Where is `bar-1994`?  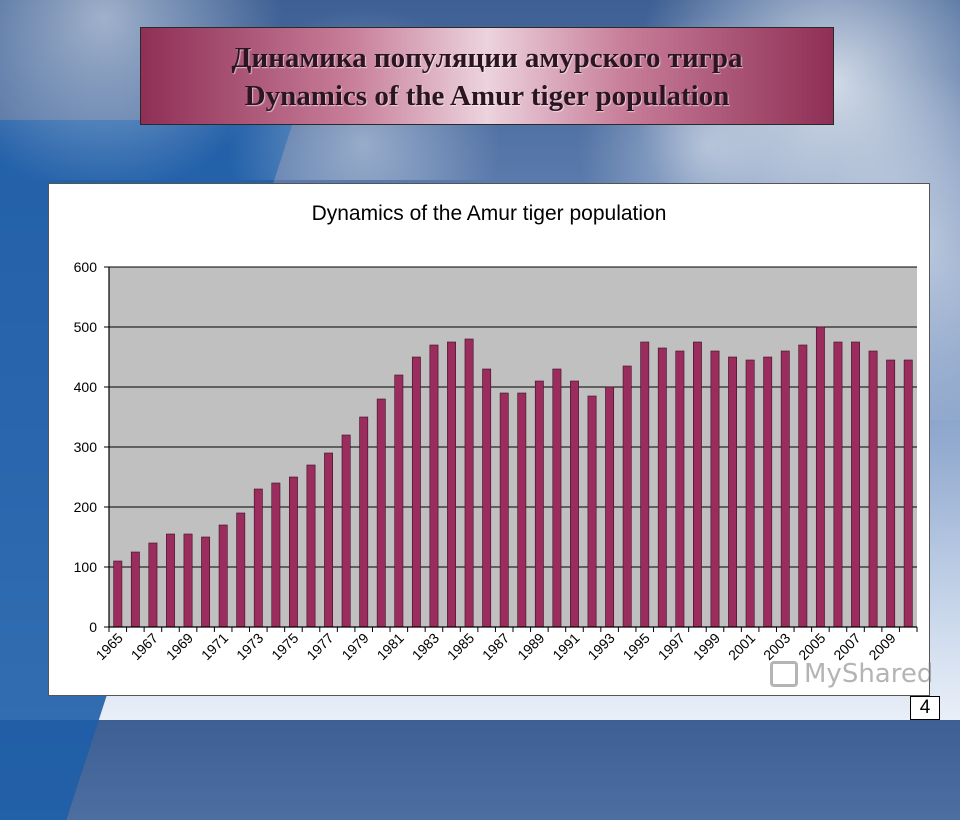
bar-1994 is located at coordinates (627, 496).